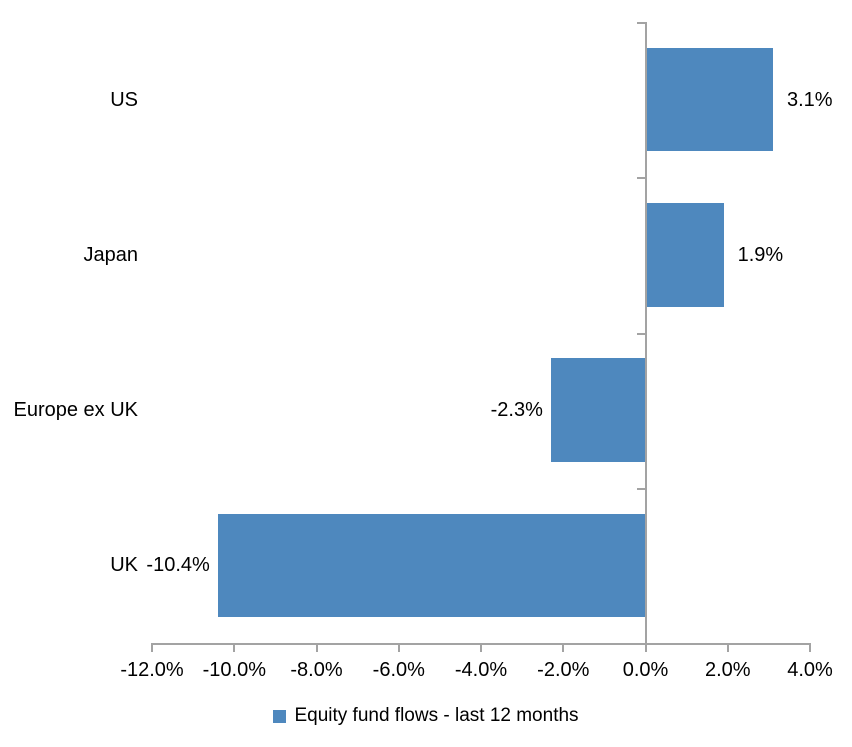 This screenshot has height=747, width=852. Describe the element at coordinates (124, 99) in the screenshot. I see `category-label-us: US` at that location.